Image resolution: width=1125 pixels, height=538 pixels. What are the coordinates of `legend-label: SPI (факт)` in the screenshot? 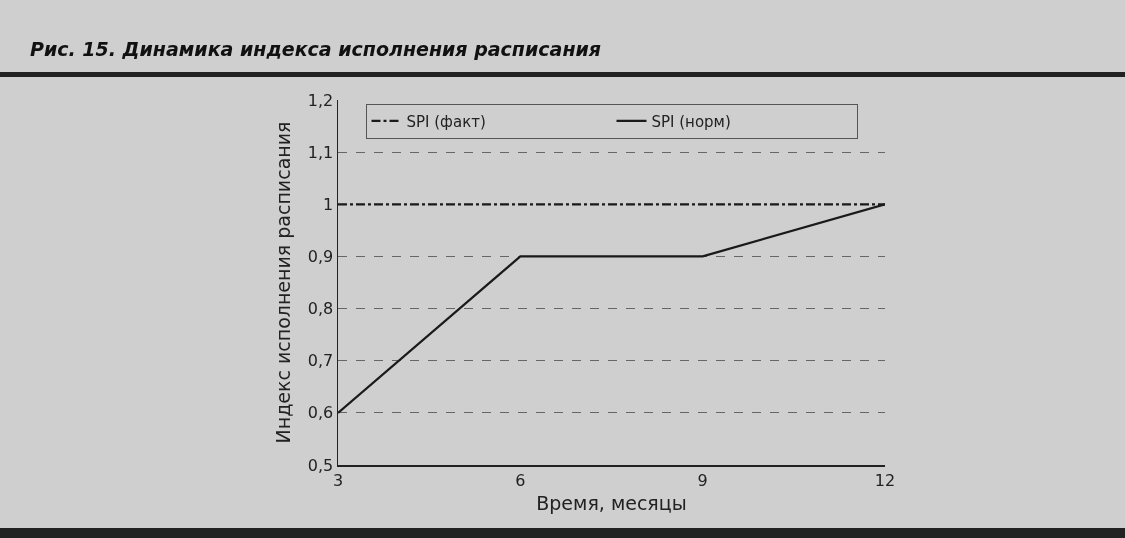 It's located at (446, 121).